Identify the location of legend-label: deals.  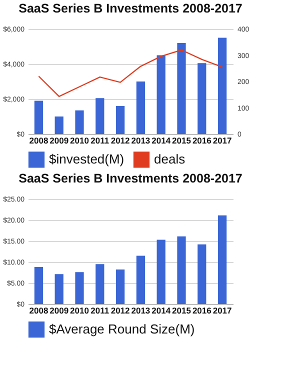
(170, 159).